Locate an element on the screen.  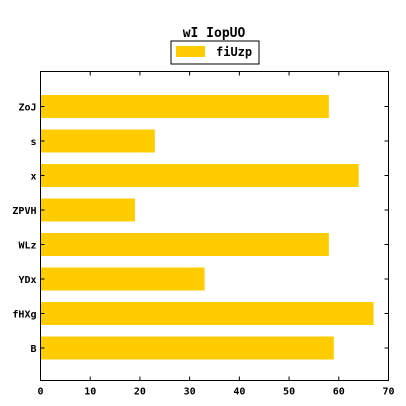
legend-label: fiUzp is located at coordinates (234, 52).